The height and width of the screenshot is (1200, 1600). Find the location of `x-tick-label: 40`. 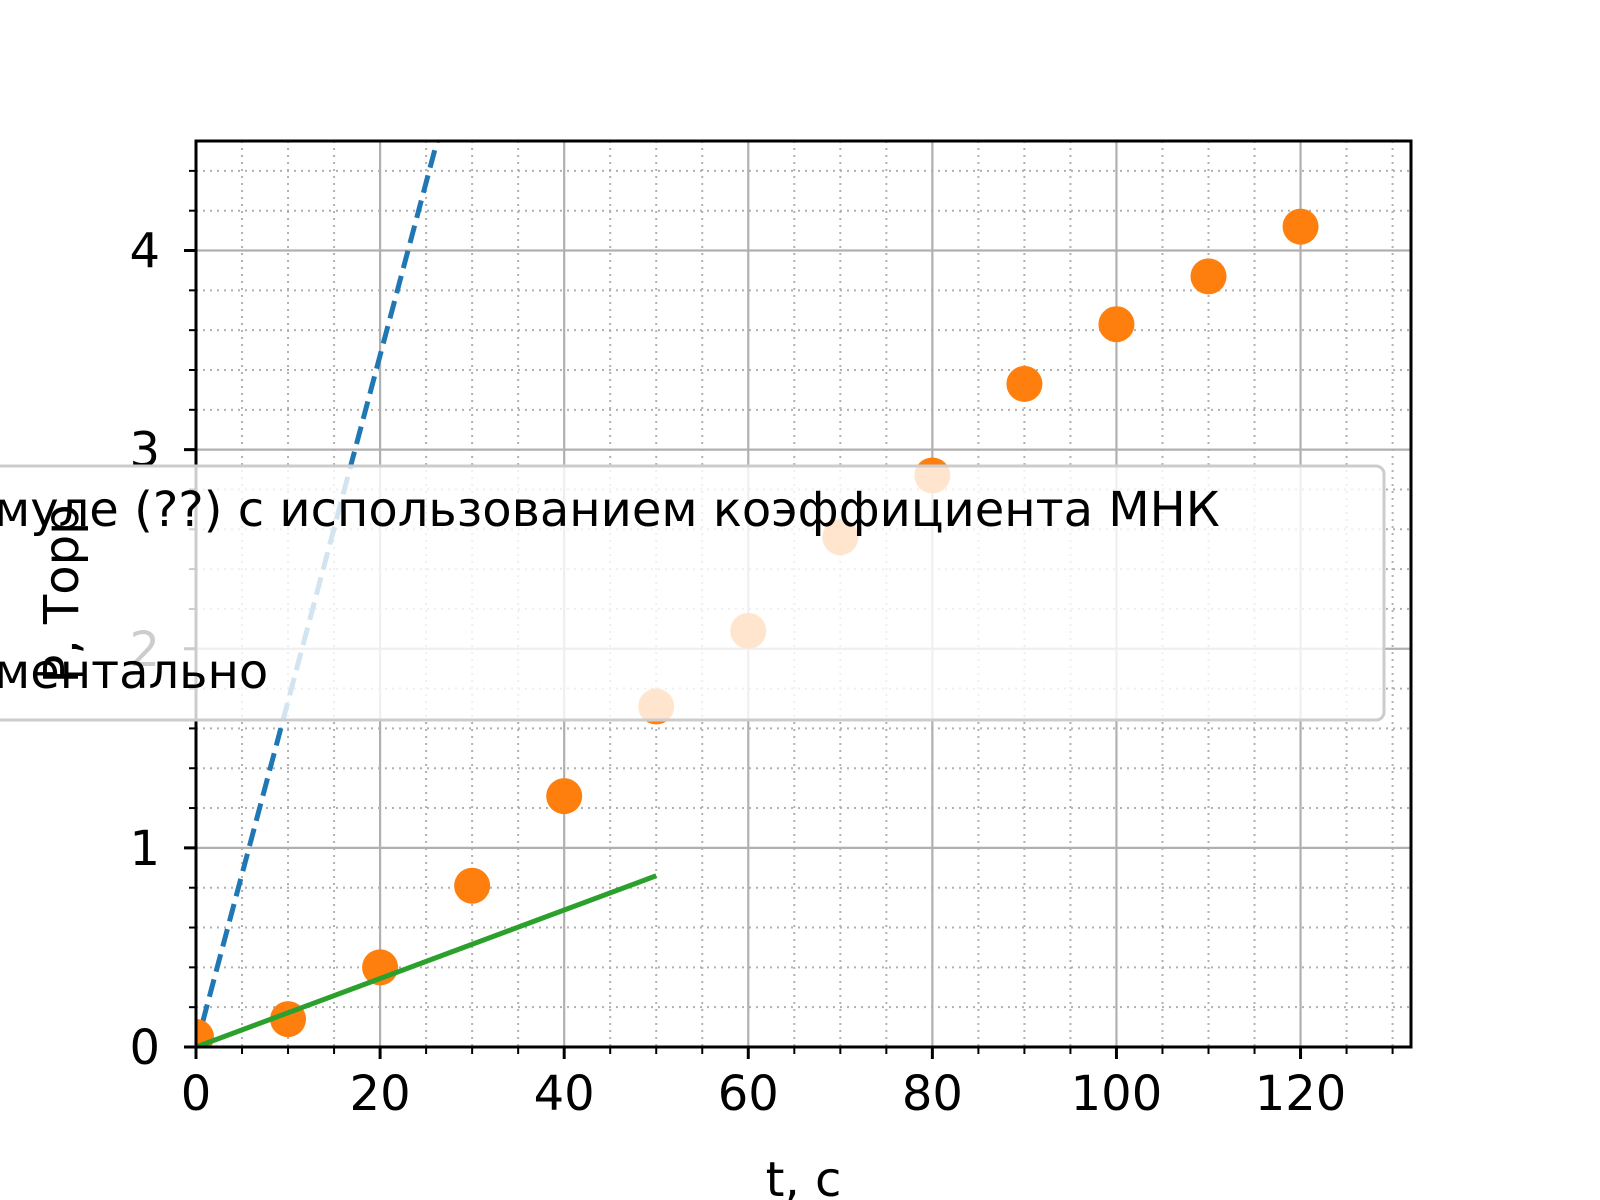

x-tick-label: 40 is located at coordinates (564, 1094).